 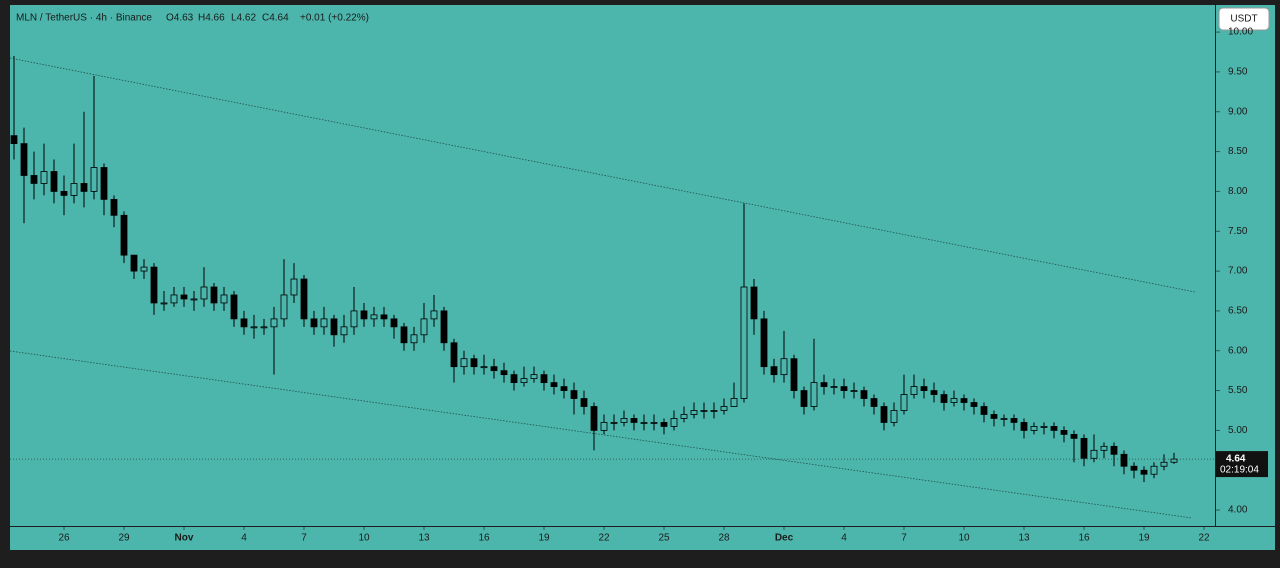 I want to click on change: +0.01 (+0.22%), so click(x=334, y=18).